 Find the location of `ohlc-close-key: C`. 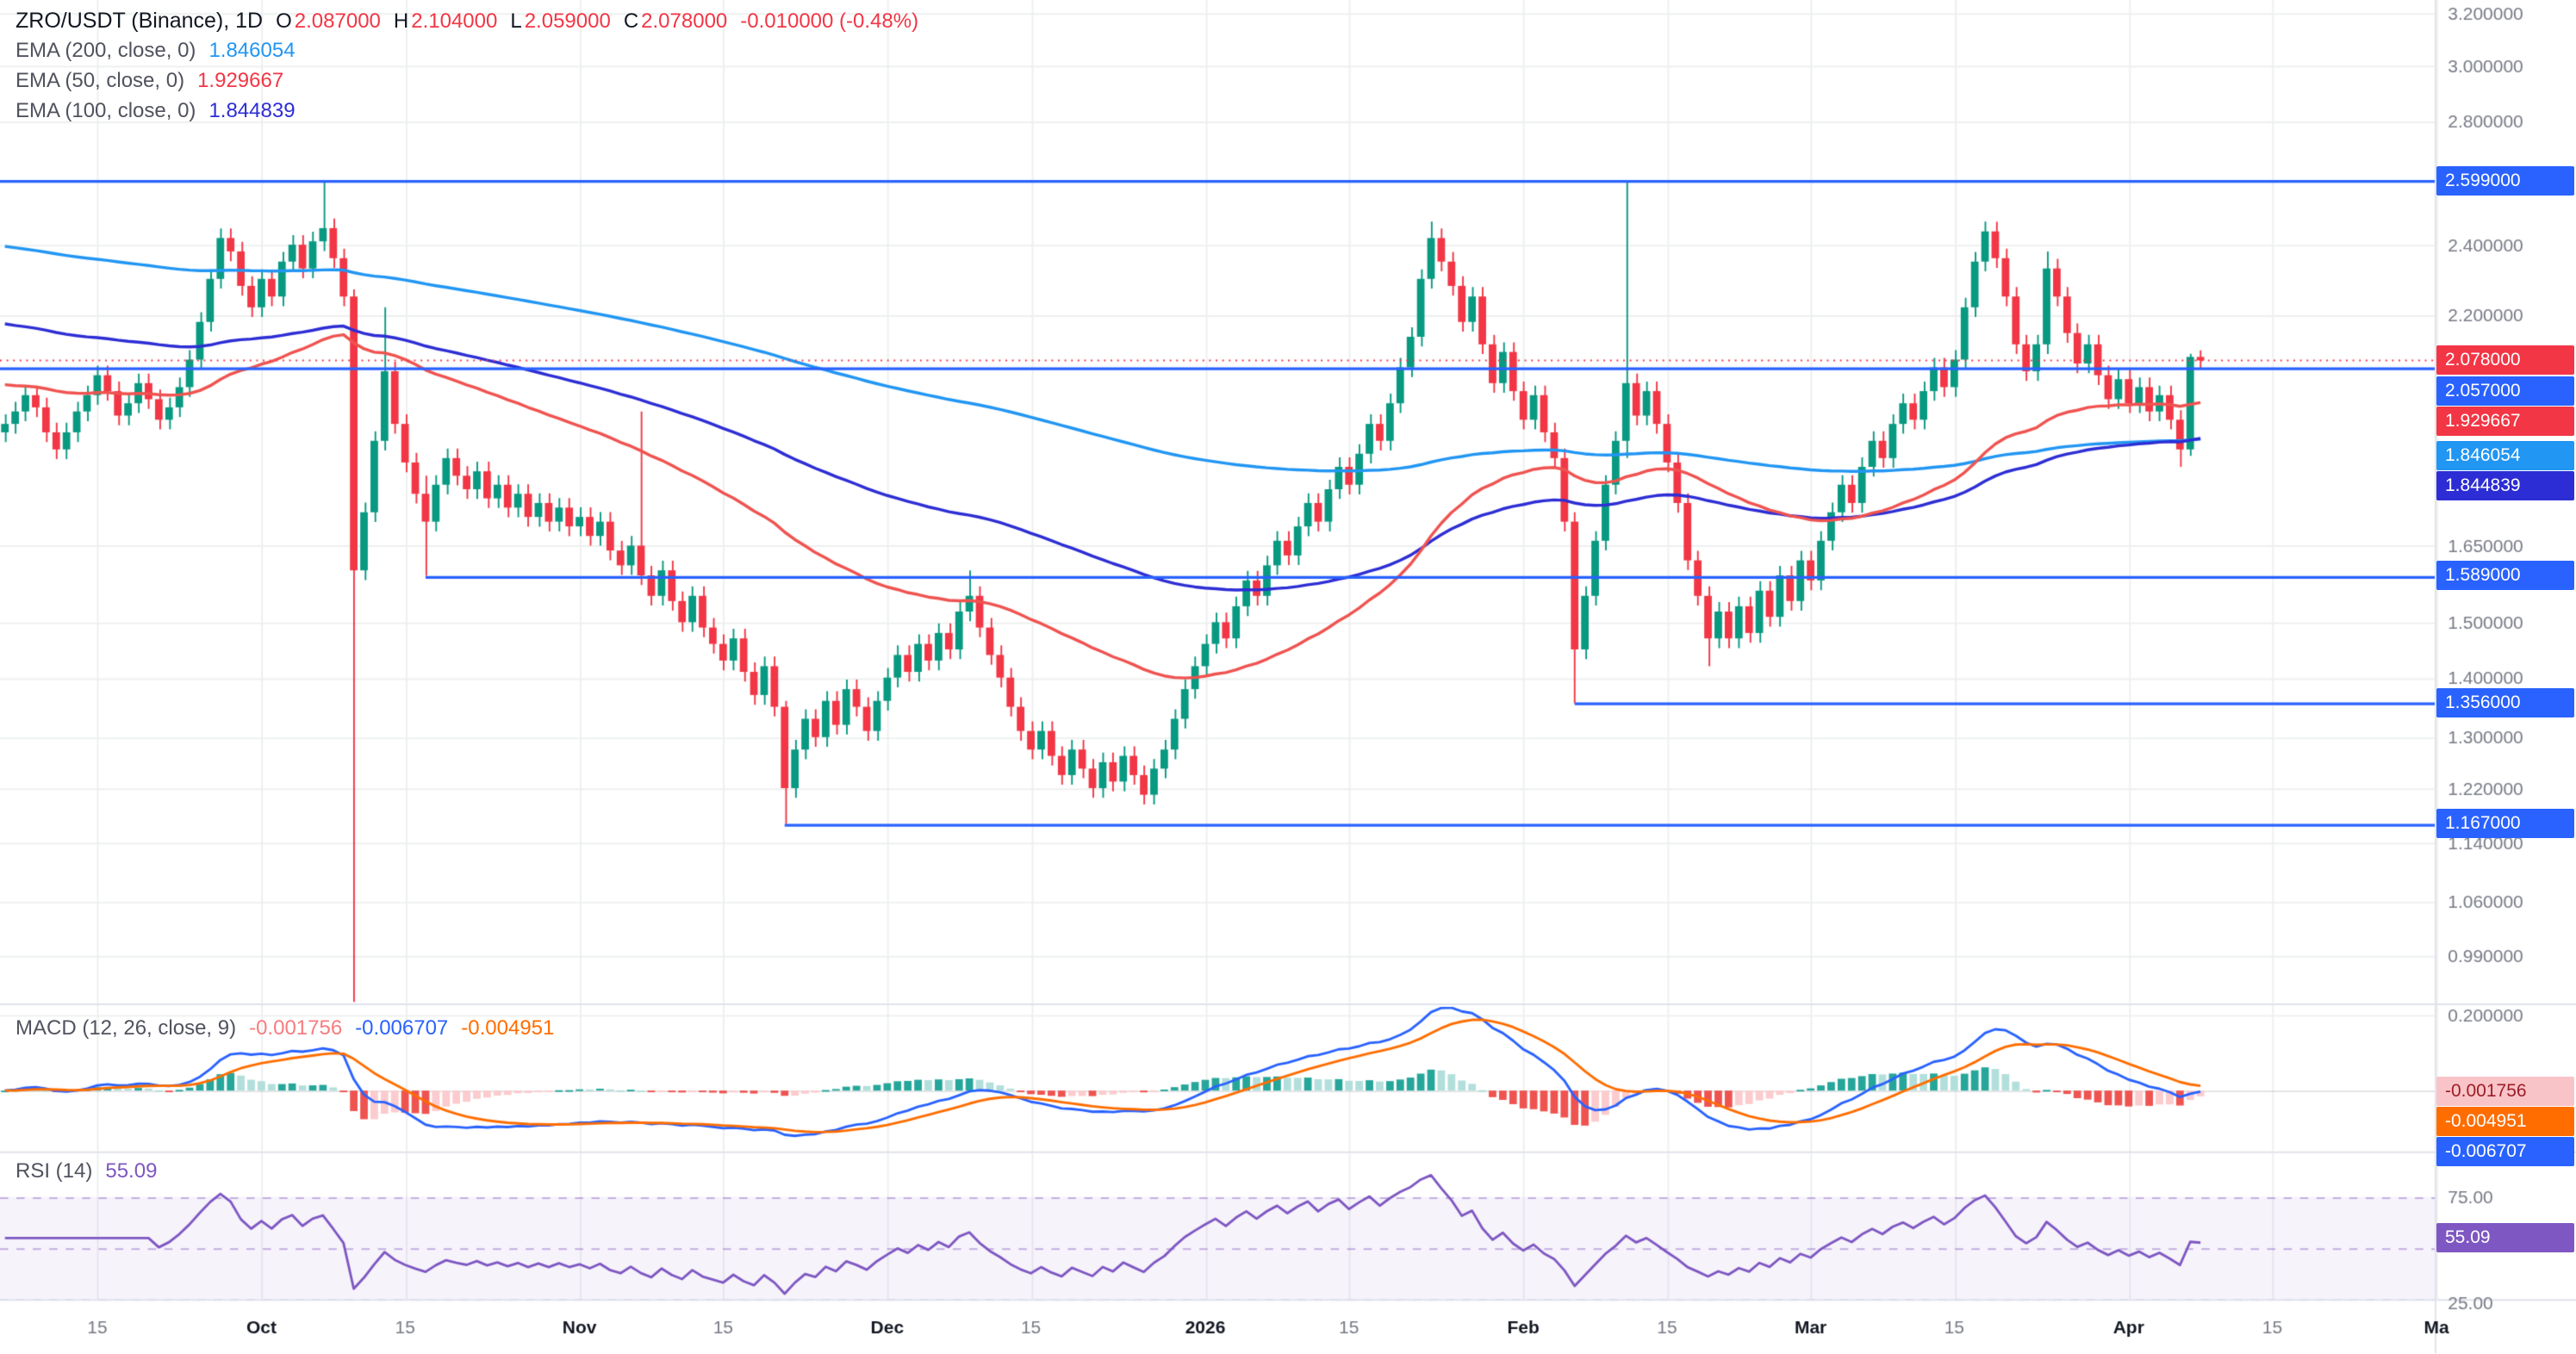

ohlc-close-key: C is located at coordinates (631, 21).